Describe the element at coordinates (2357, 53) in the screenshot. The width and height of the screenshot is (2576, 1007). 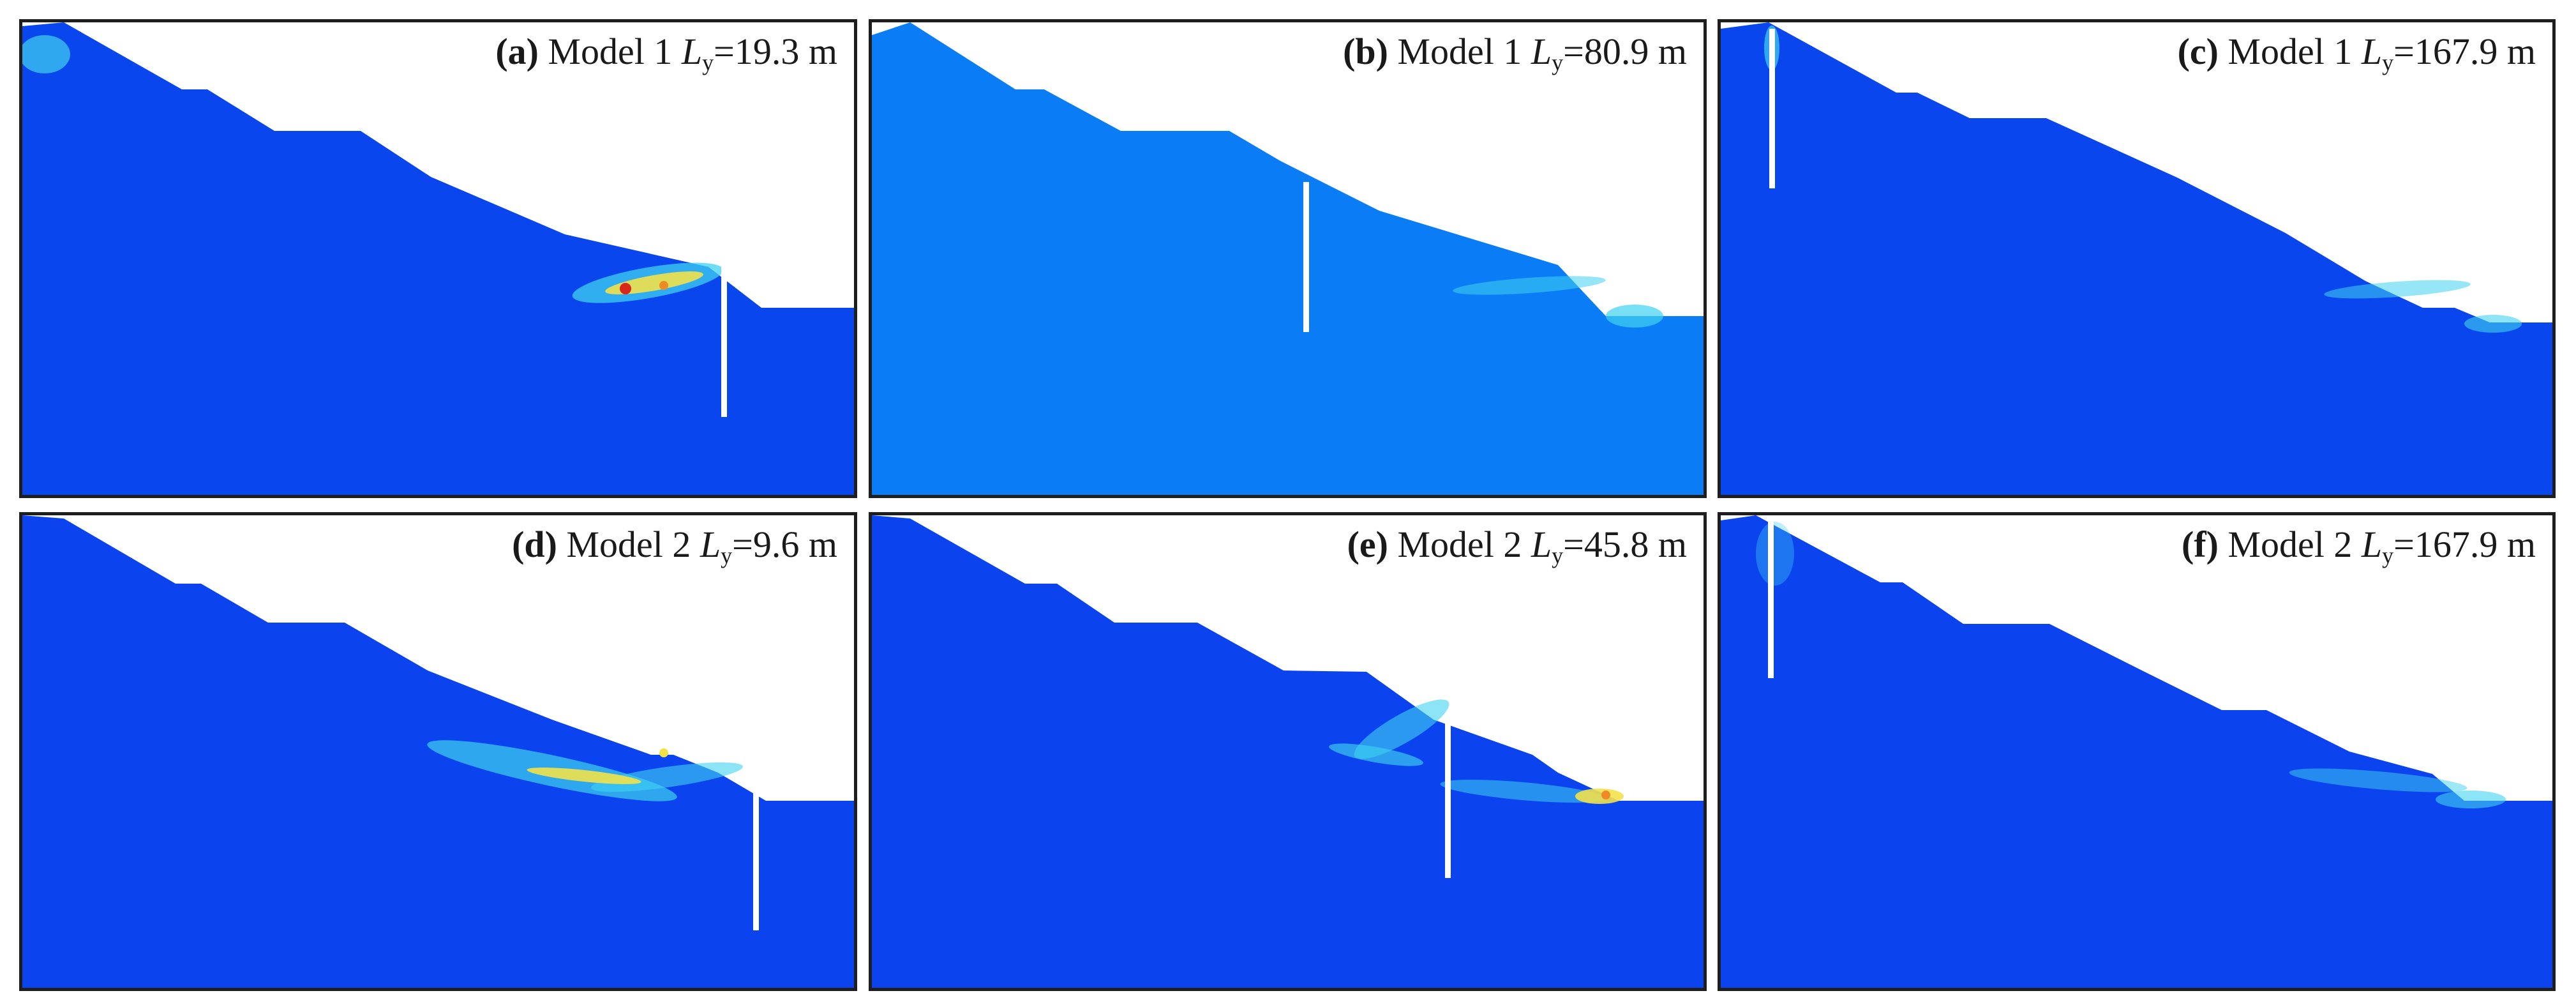
I see `panel-caption: (c) Model 1 Ly=167.9 m` at that location.